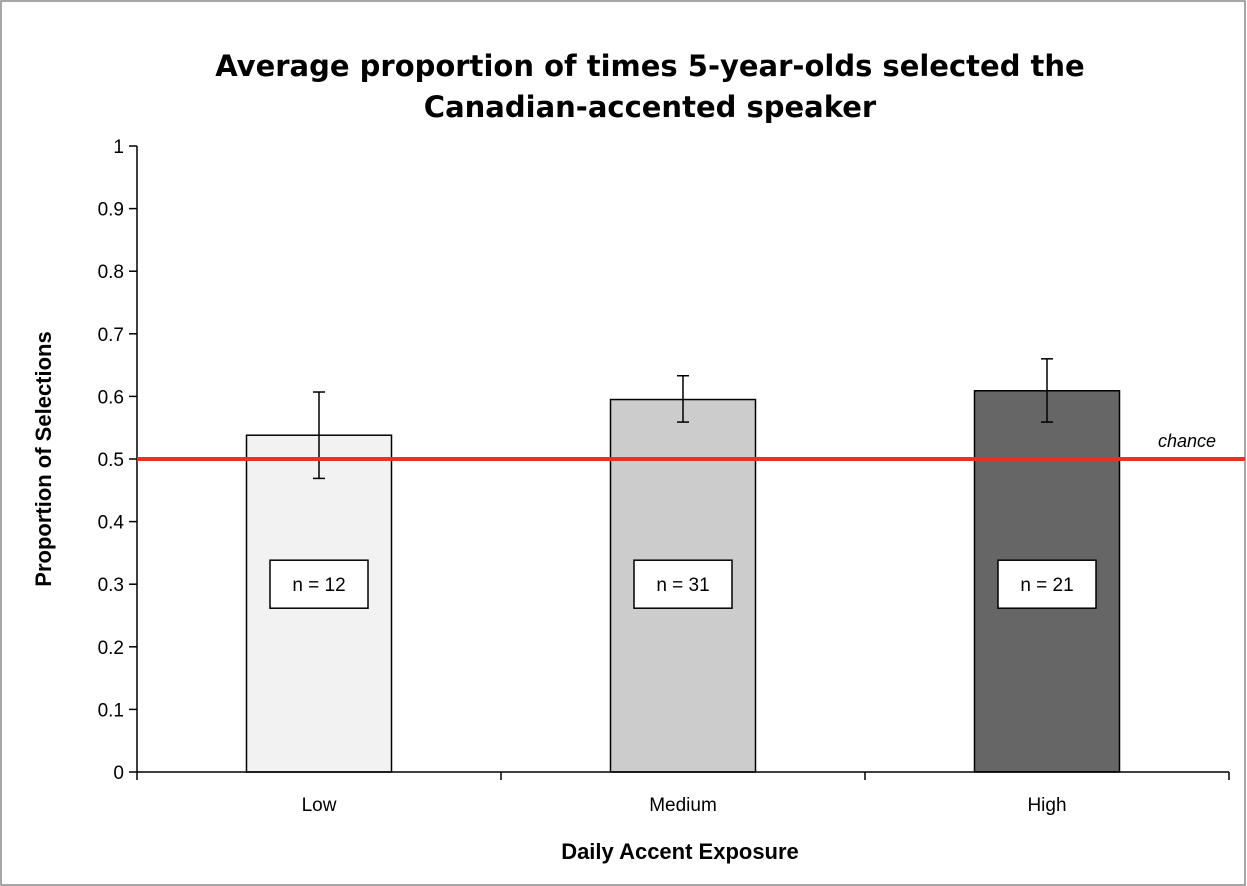 This screenshot has width=1247, height=886. Describe the element at coordinates (111, 460) in the screenshot. I see `y-tick-label: 0.5` at that location.